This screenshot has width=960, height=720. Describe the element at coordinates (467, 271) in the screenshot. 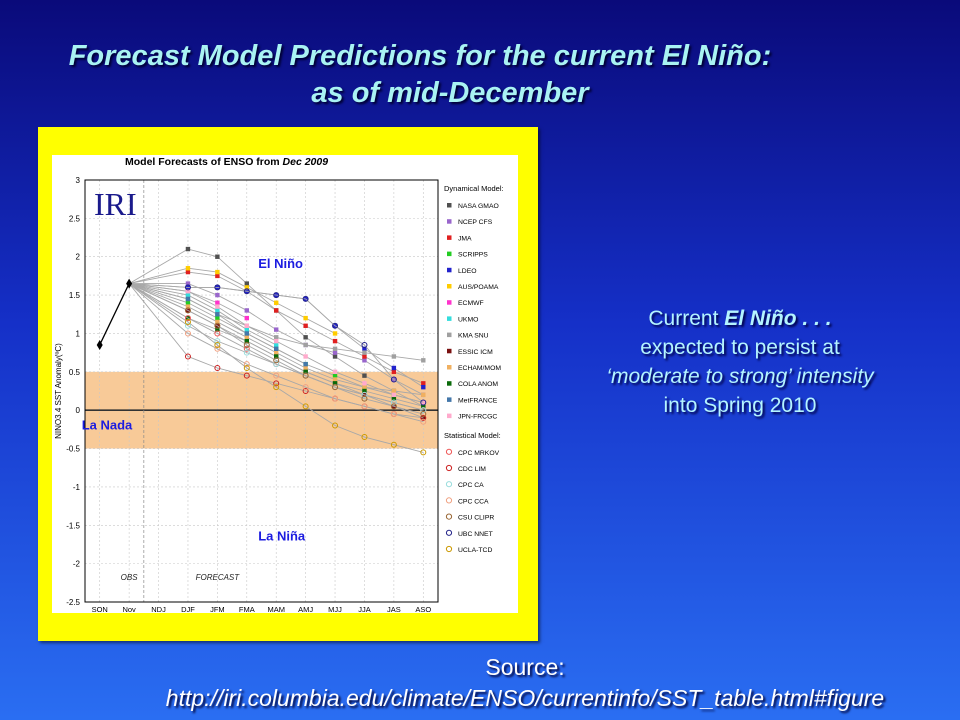

I see `legend-entry: LDEO` at that location.